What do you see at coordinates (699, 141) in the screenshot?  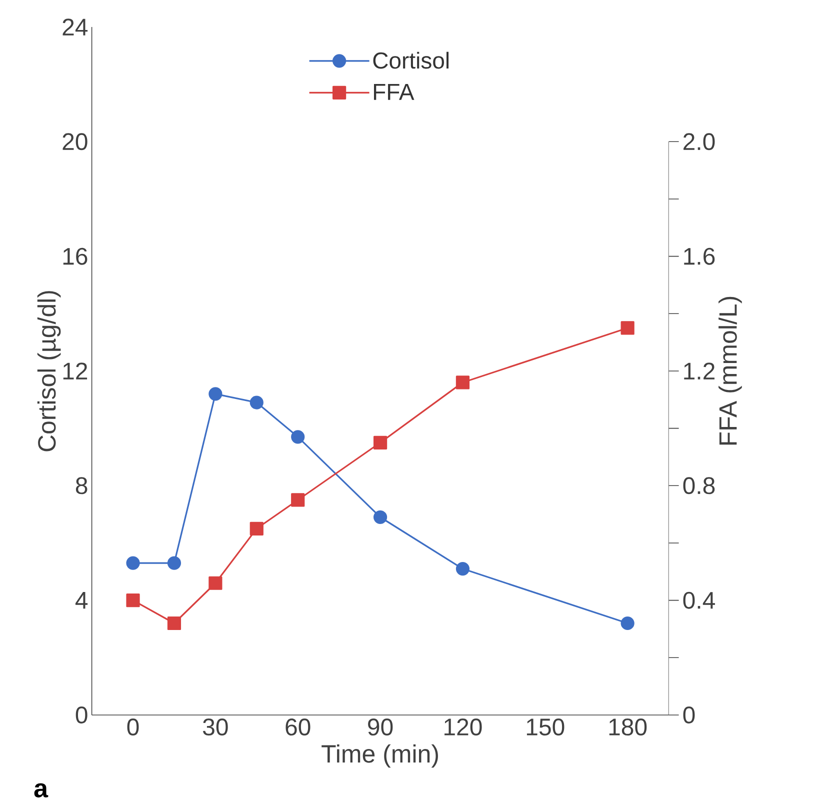 I see `y2-tick-label: 2.0` at bounding box center [699, 141].